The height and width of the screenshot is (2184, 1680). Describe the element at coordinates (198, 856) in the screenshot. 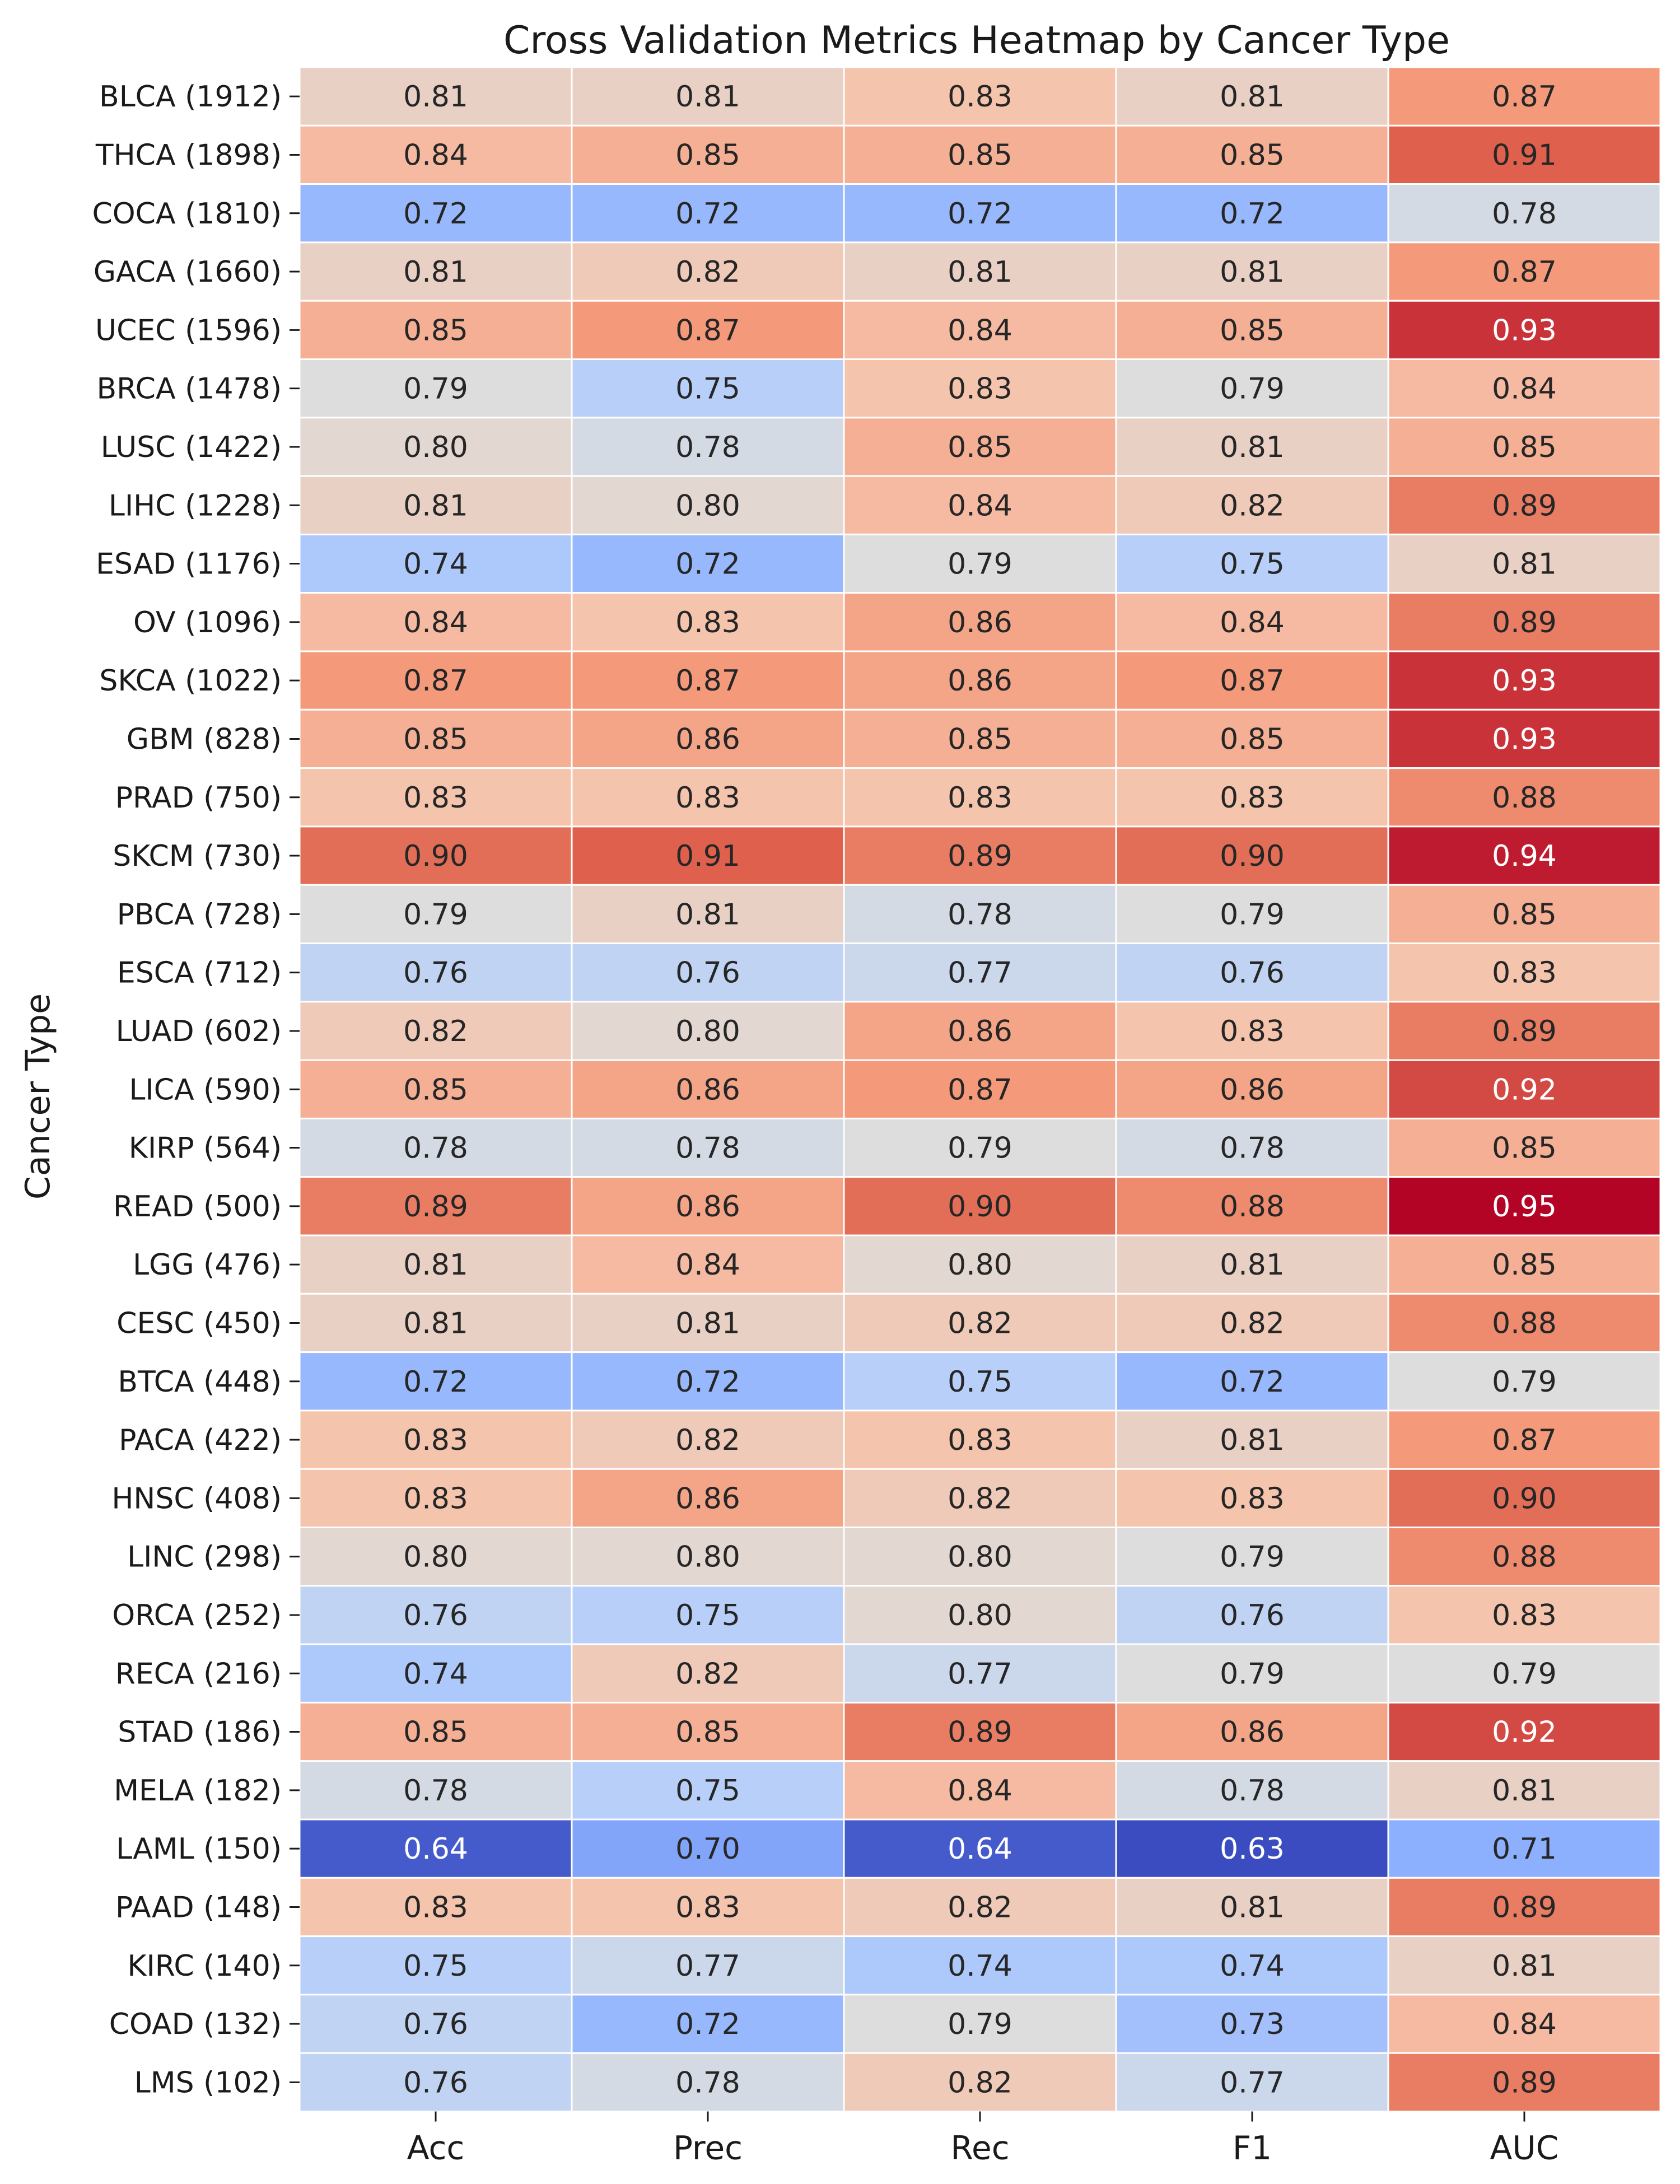

I see `y-tick-label: SKCM (730)` at that location.